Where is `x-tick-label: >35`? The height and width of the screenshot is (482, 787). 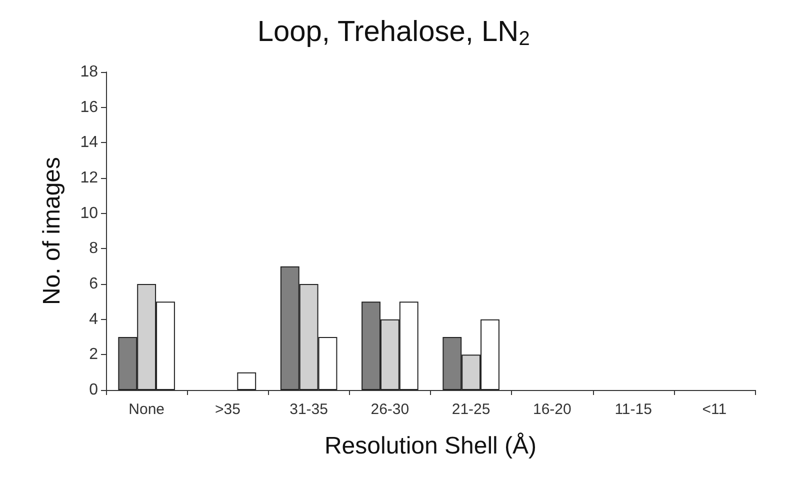 x-tick-label: >35 is located at coordinates (227, 409).